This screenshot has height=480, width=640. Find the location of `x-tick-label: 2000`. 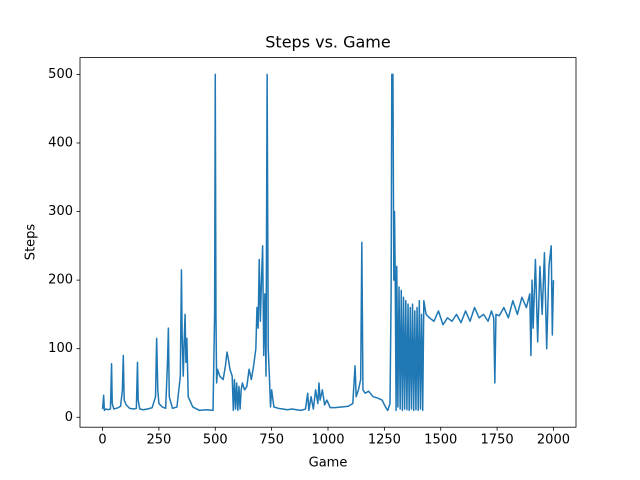

x-tick-label: 2000 is located at coordinates (553, 440).